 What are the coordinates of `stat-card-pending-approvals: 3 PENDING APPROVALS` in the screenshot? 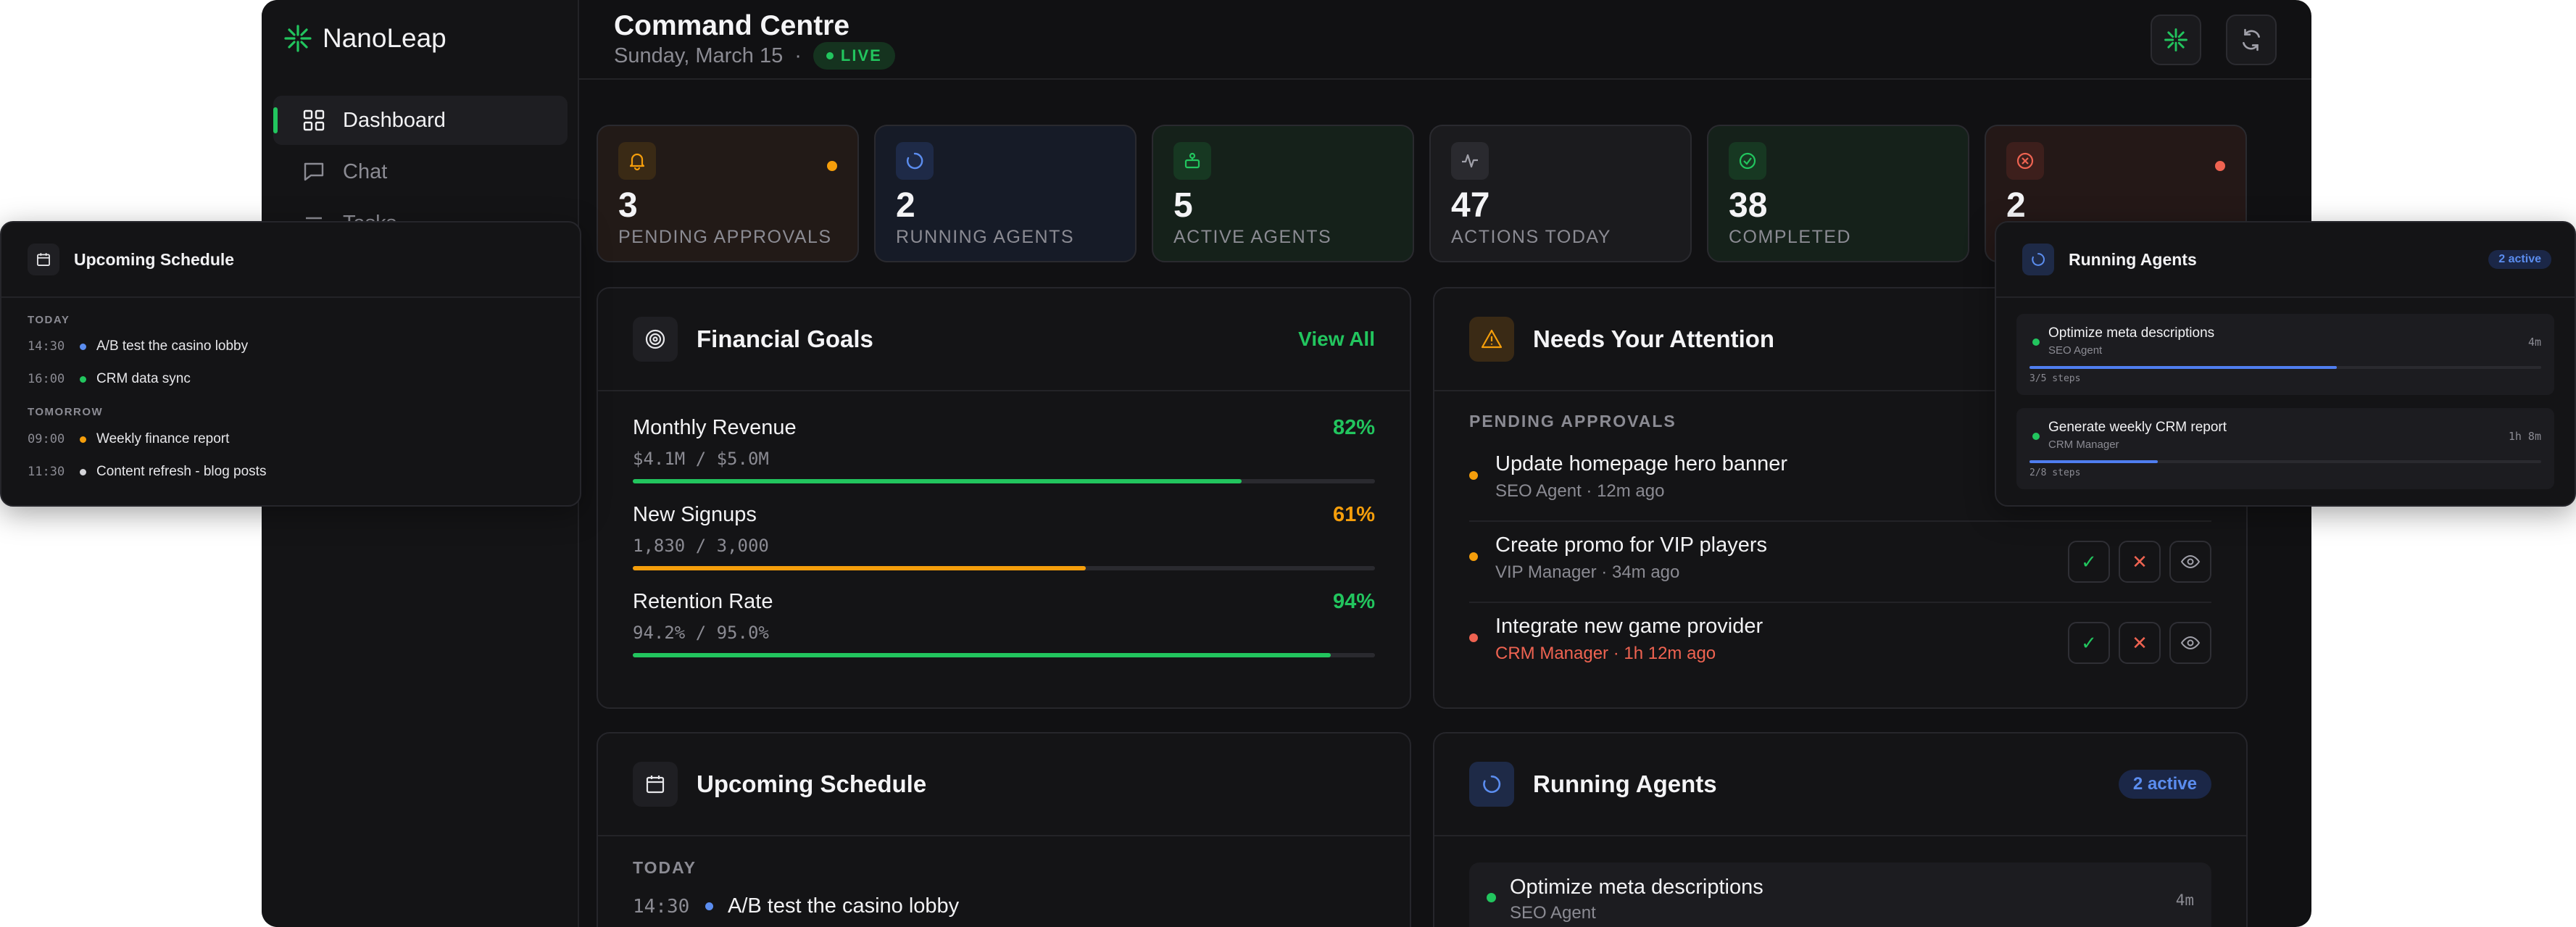 It's located at (728, 194).